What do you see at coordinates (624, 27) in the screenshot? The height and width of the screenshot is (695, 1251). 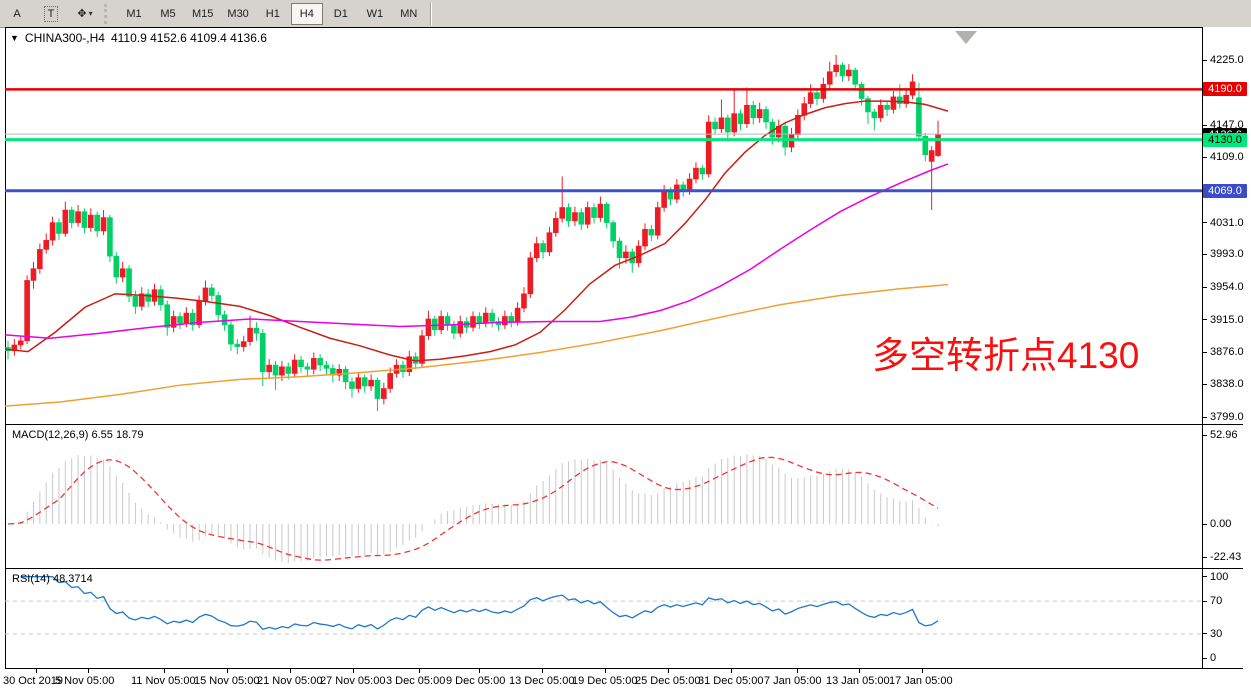 I see `chart-frame-top` at bounding box center [624, 27].